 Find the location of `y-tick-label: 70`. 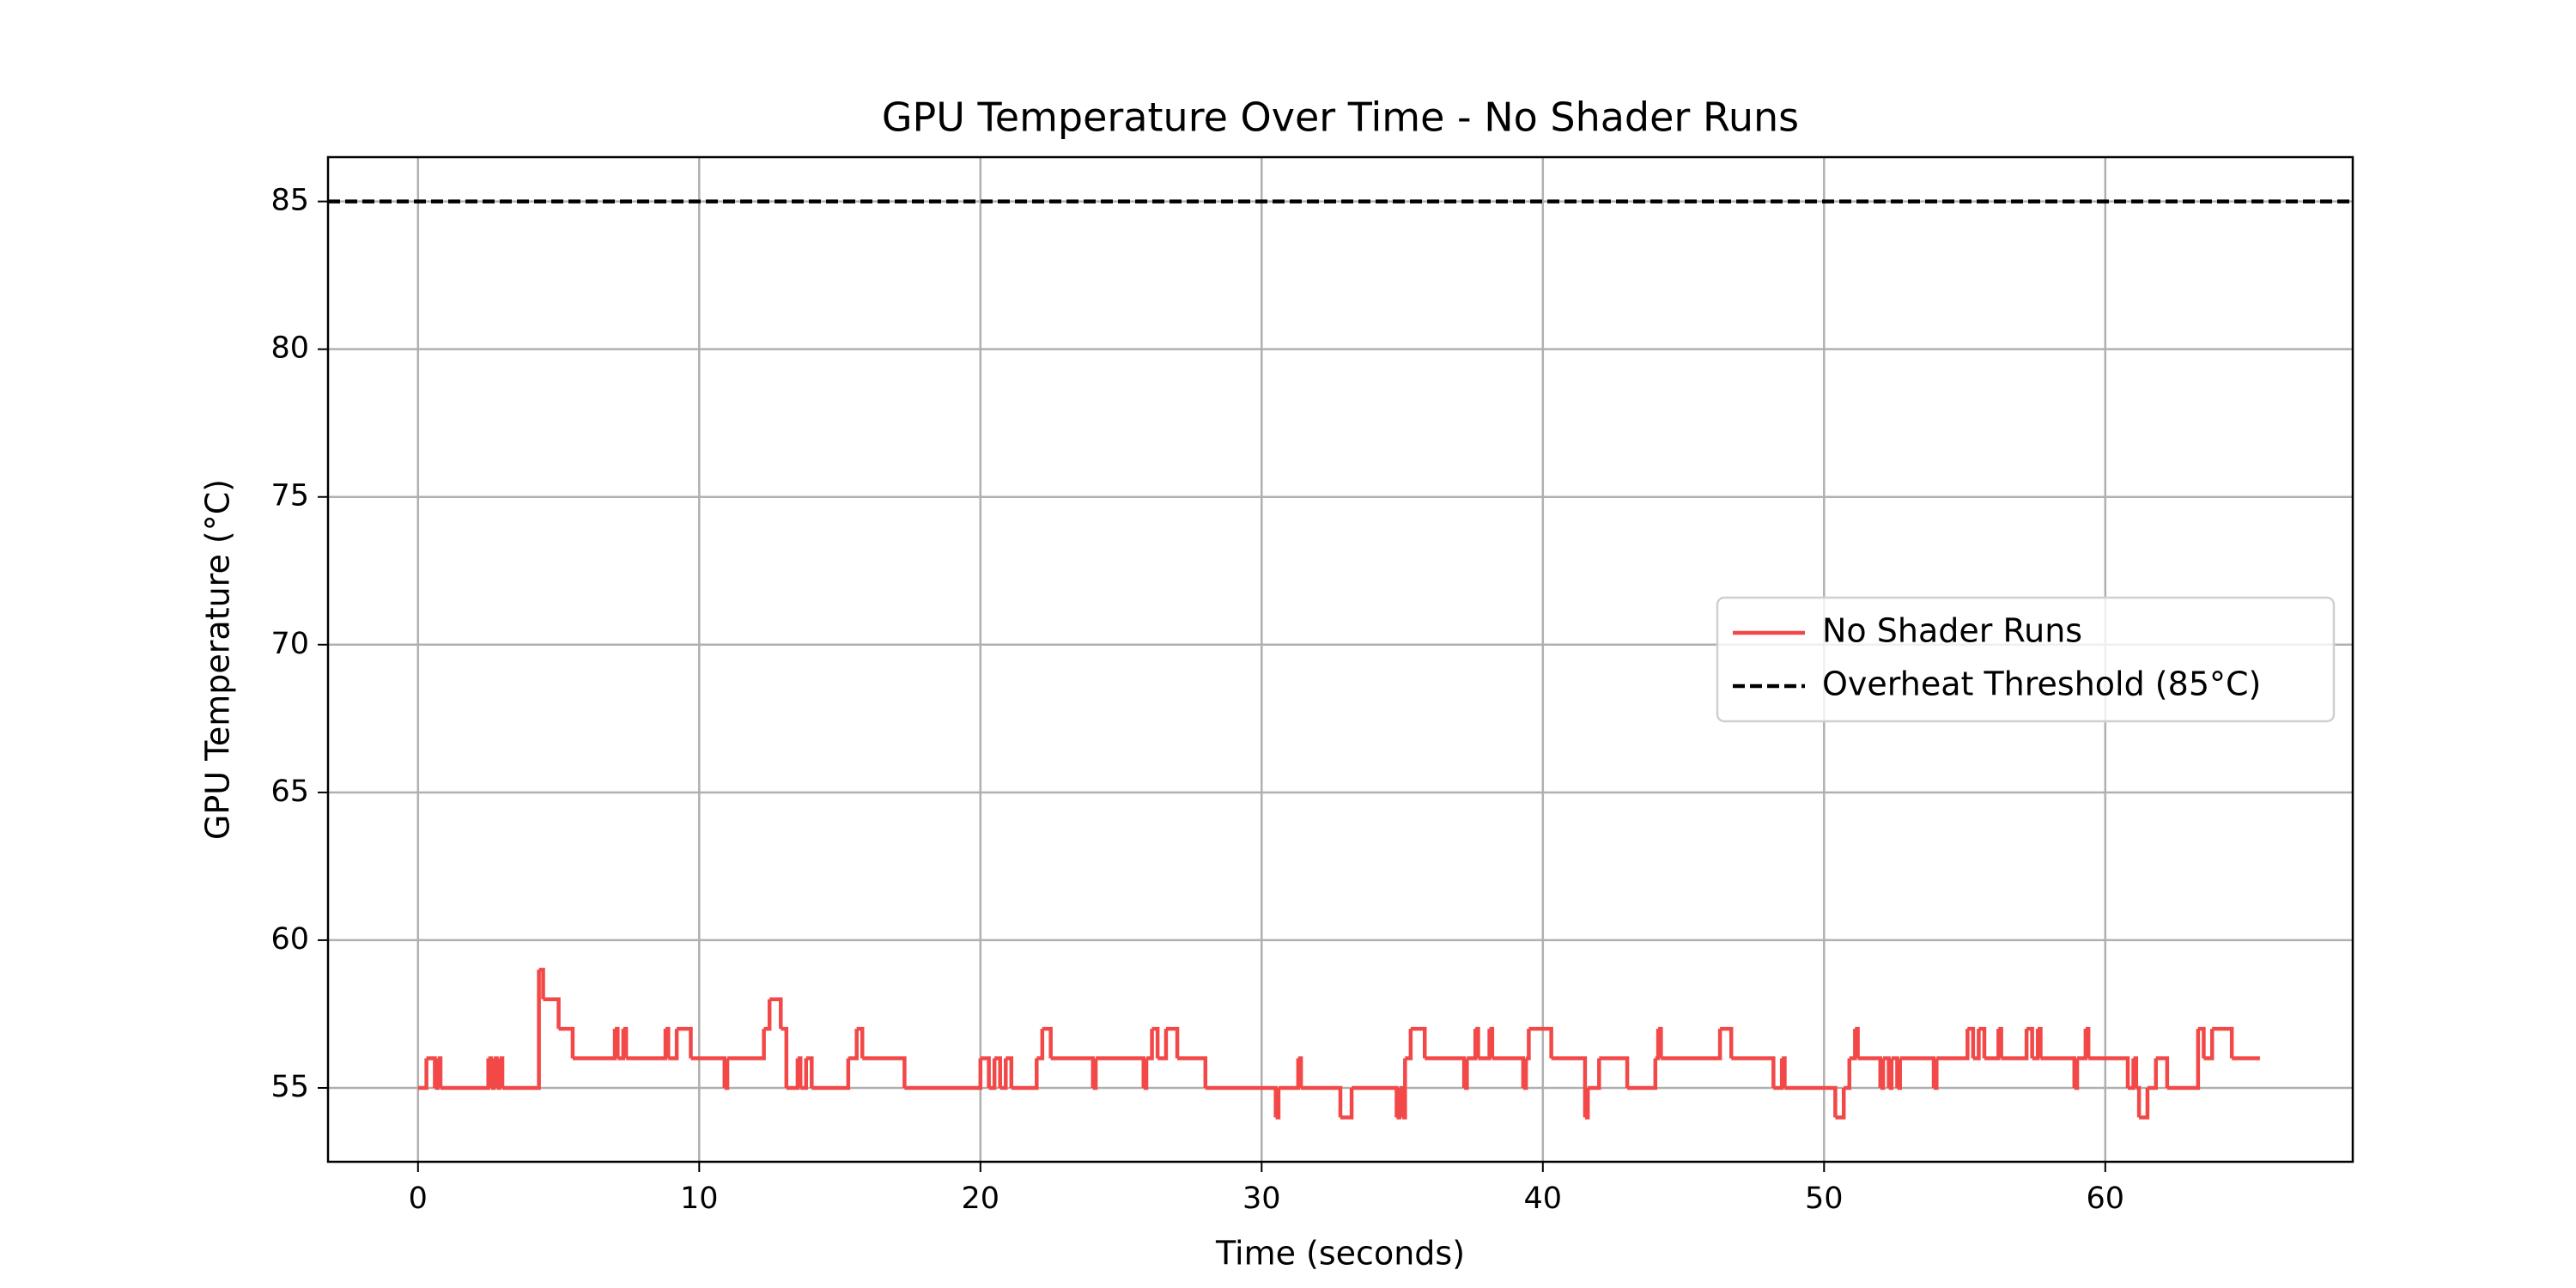

y-tick-label: 70 is located at coordinates (290, 644).